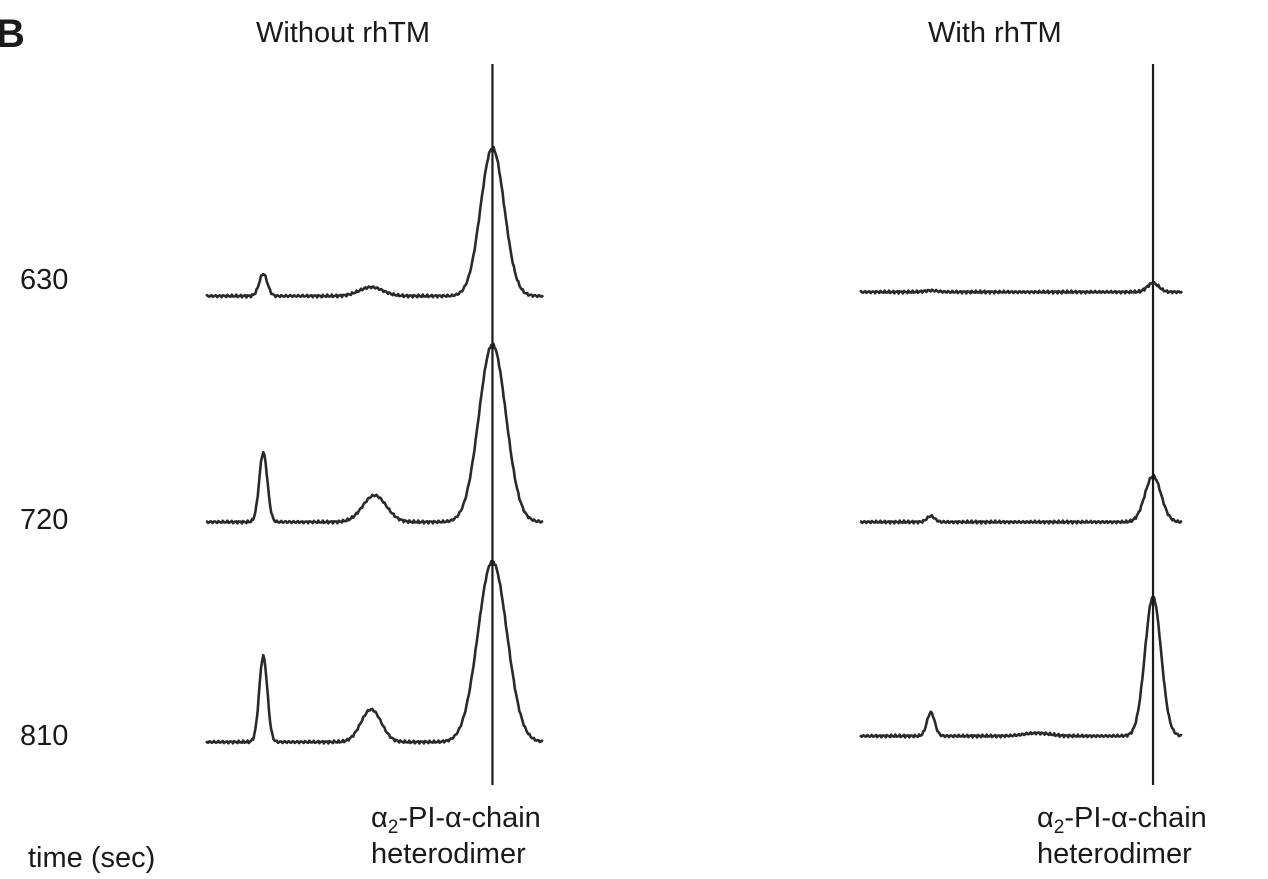 The image size is (1268, 879). What do you see at coordinates (44, 280) in the screenshot?
I see `time-label-630: 630` at bounding box center [44, 280].